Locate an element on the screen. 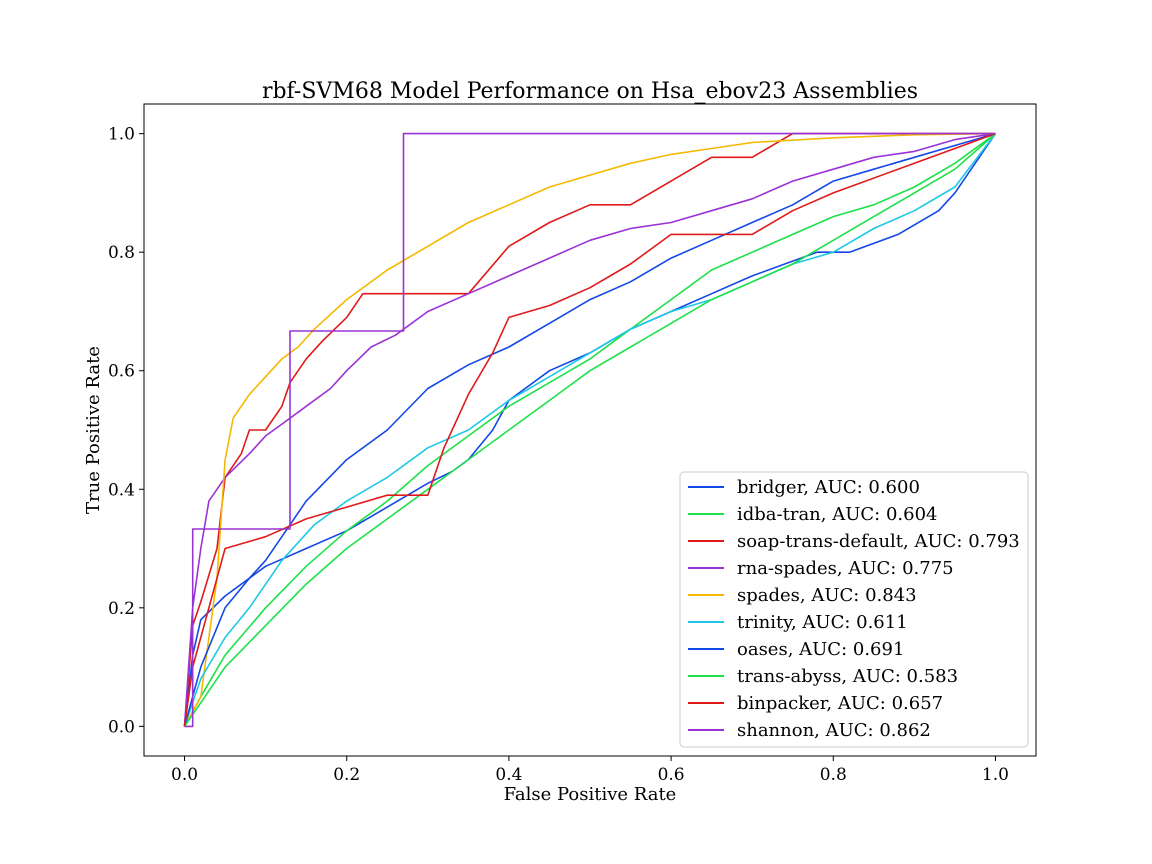 This screenshot has width=1152, height=864. legend-label: rna-spades, AUC: 0.775 is located at coordinates (845, 568).